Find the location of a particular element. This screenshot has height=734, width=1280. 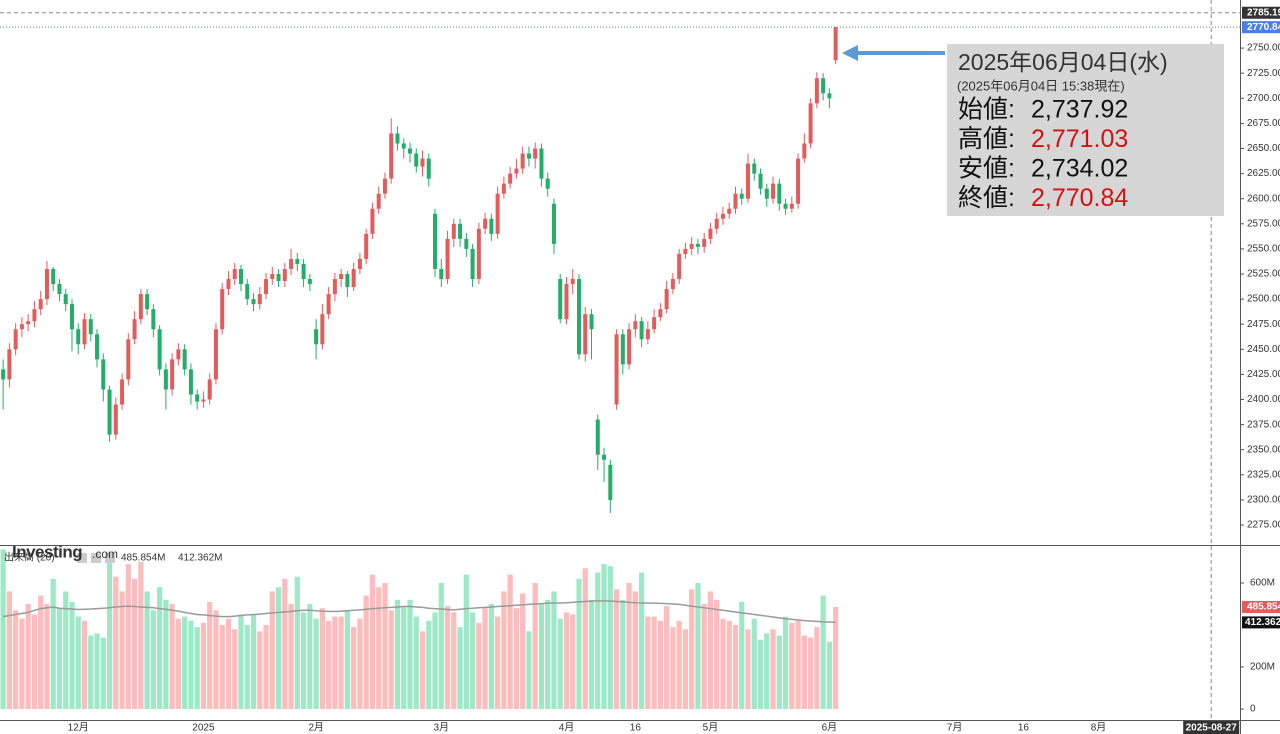

info-label: 終値: is located at coordinates (986, 198).